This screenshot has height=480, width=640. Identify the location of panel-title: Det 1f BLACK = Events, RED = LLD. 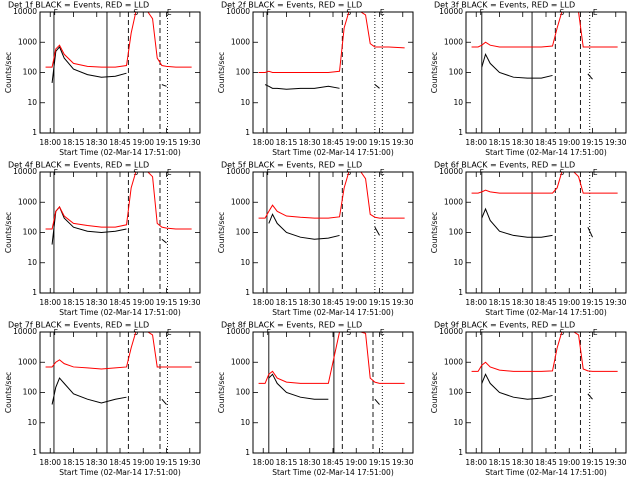
(78, 5).